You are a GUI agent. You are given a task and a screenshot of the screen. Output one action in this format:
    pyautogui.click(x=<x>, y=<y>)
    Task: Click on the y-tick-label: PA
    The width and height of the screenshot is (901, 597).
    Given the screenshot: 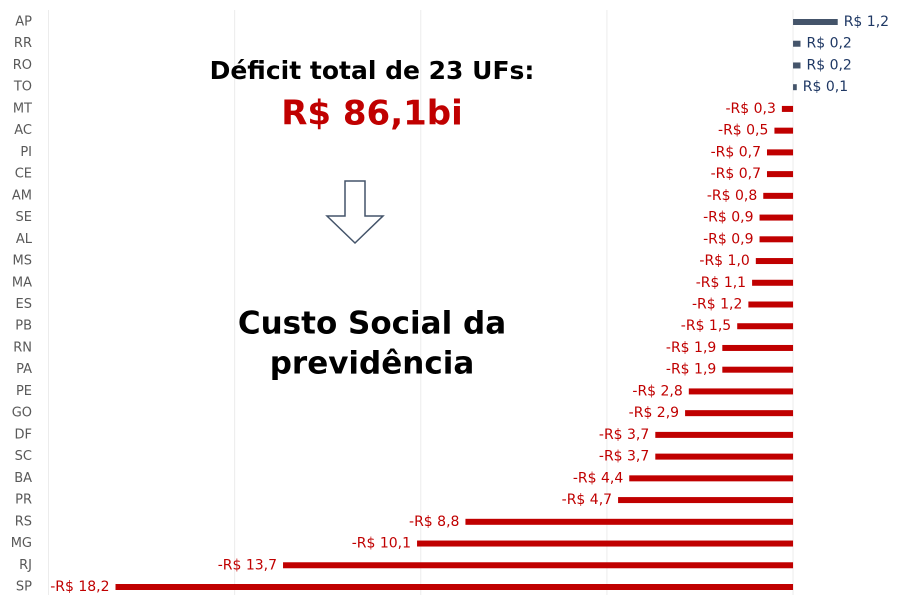 What is the action you would take?
    pyautogui.click(x=24, y=369)
    